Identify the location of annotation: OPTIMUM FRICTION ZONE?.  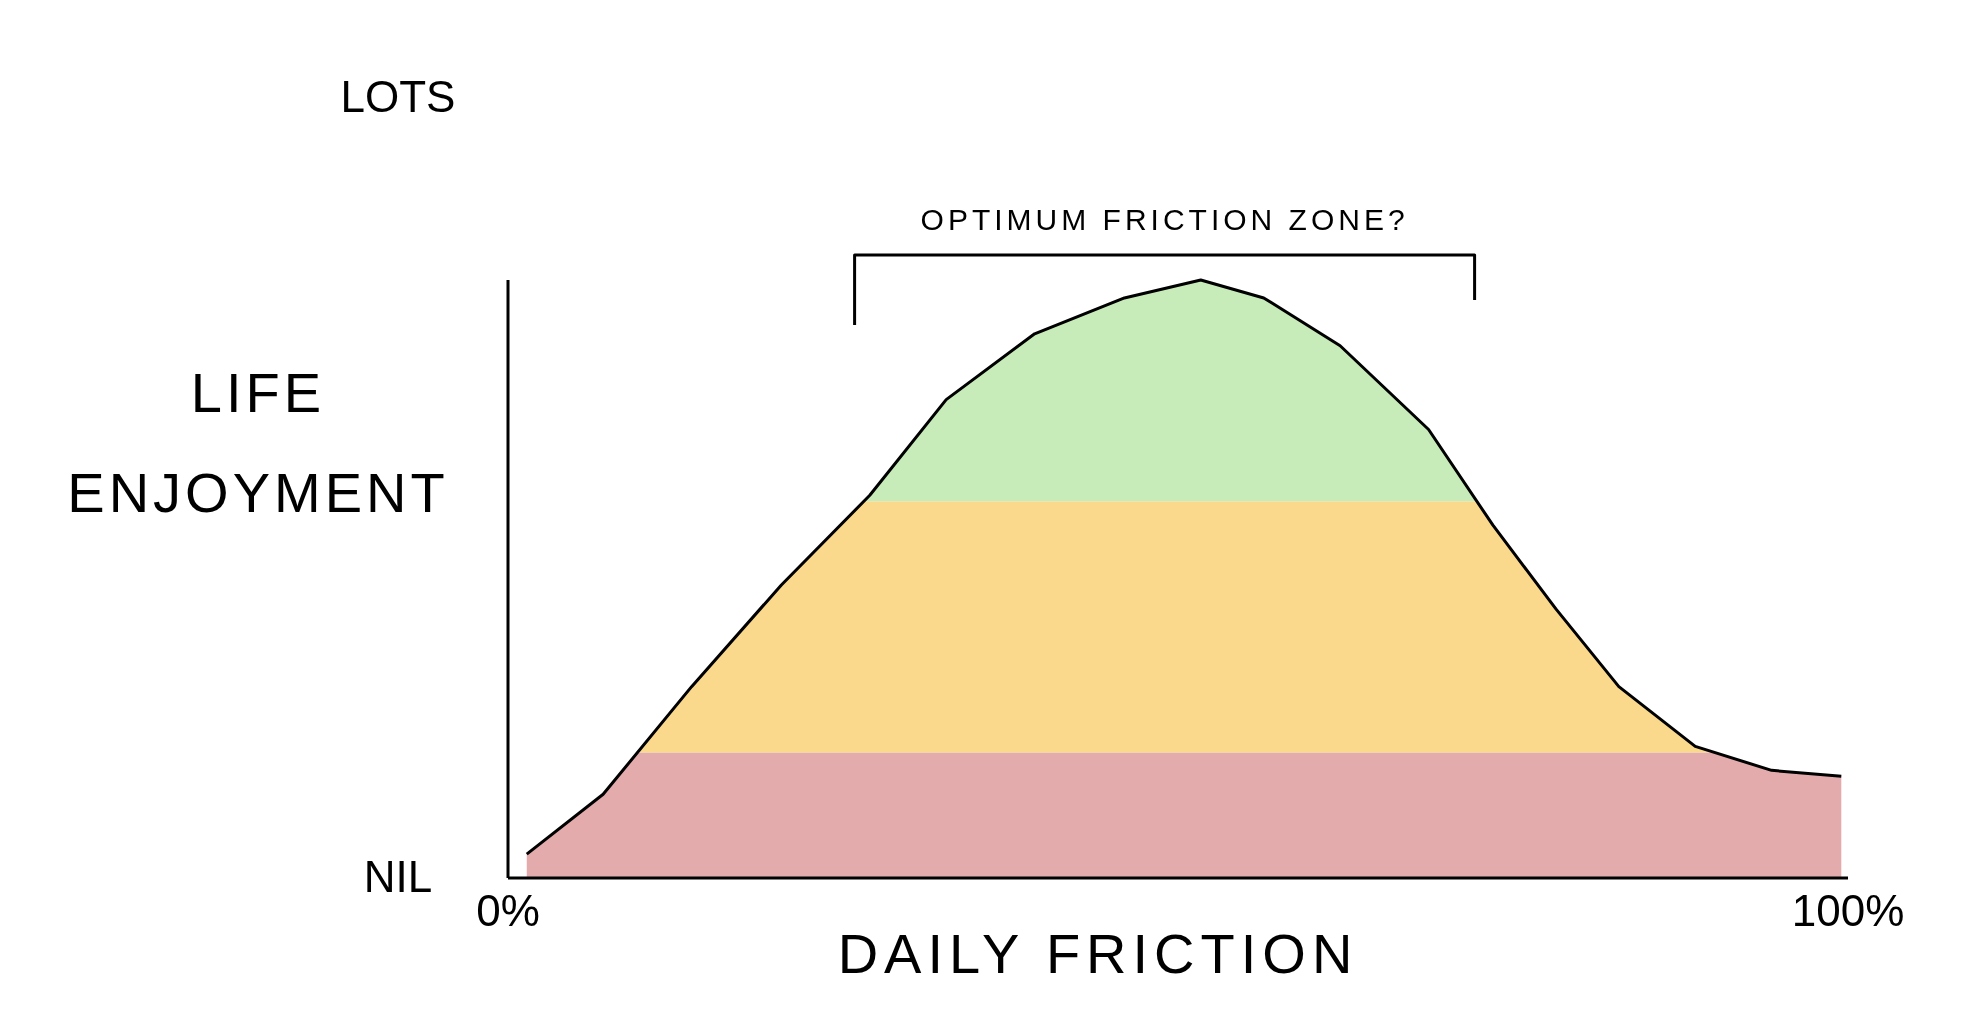
(1164, 219).